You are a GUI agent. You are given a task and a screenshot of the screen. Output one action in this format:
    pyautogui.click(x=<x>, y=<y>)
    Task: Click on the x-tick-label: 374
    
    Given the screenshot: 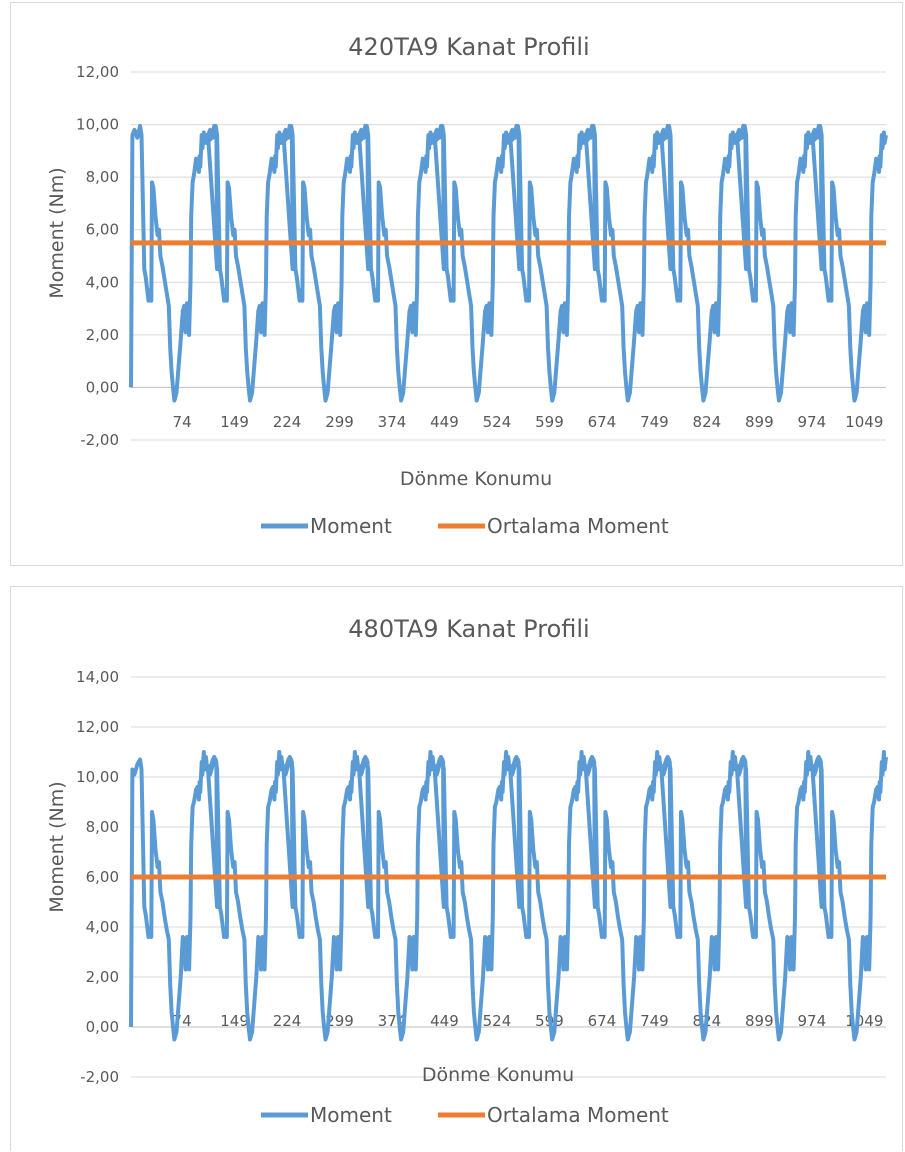 What is the action you would take?
    pyautogui.click(x=392, y=422)
    